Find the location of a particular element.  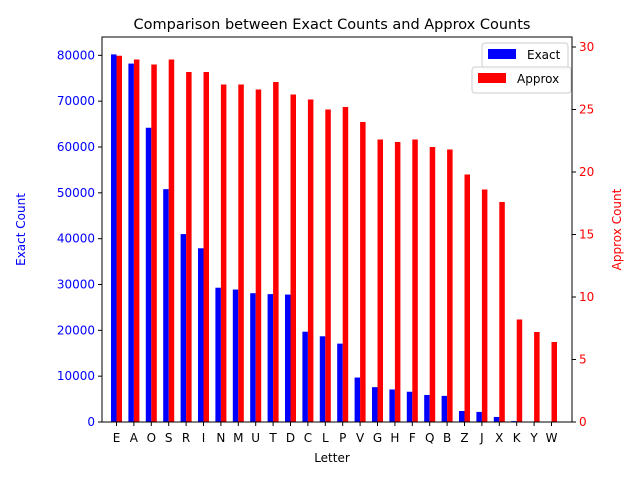

left-tick-label: 0 is located at coordinates (91, 422).